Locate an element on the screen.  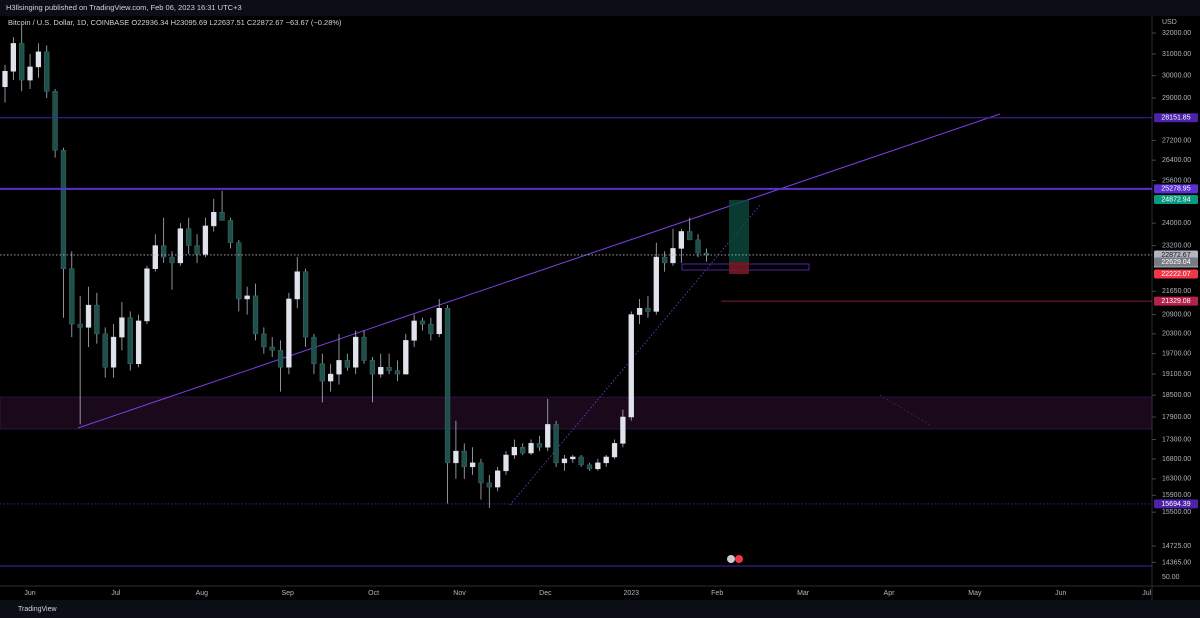
price-label: 22872.67 is located at coordinates (1175, 255).